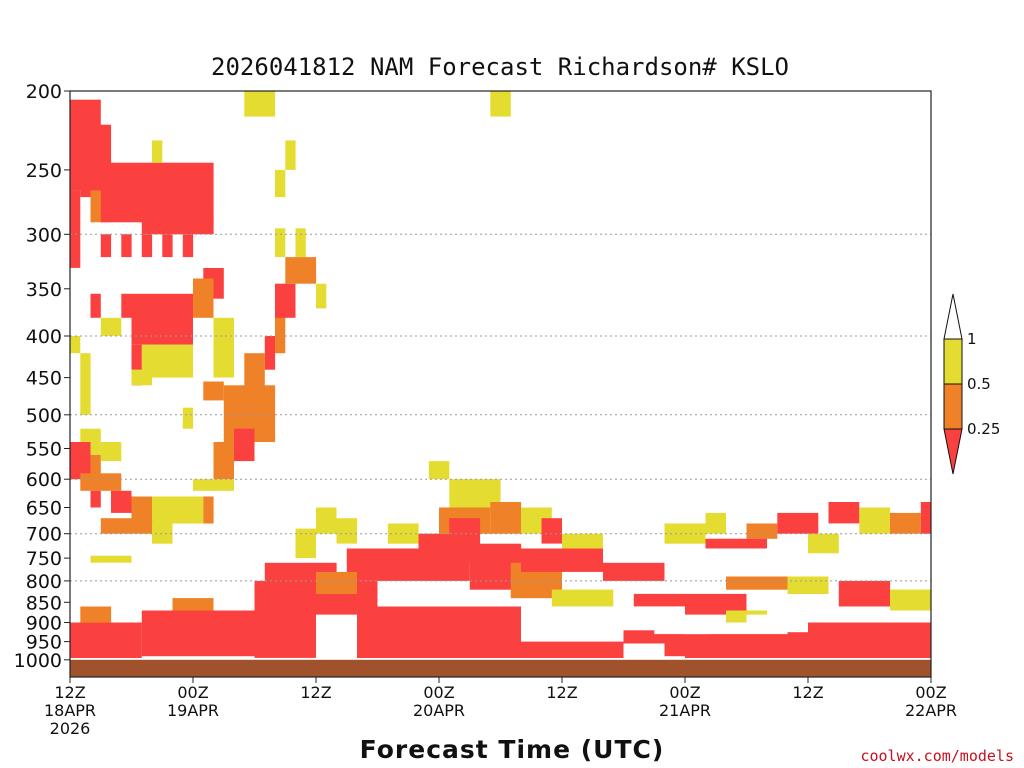 The image size is (1024, 768). Describe the element at coordinates (44, 235) in the screenshot. I see `y-tick-label: 300` at that location.